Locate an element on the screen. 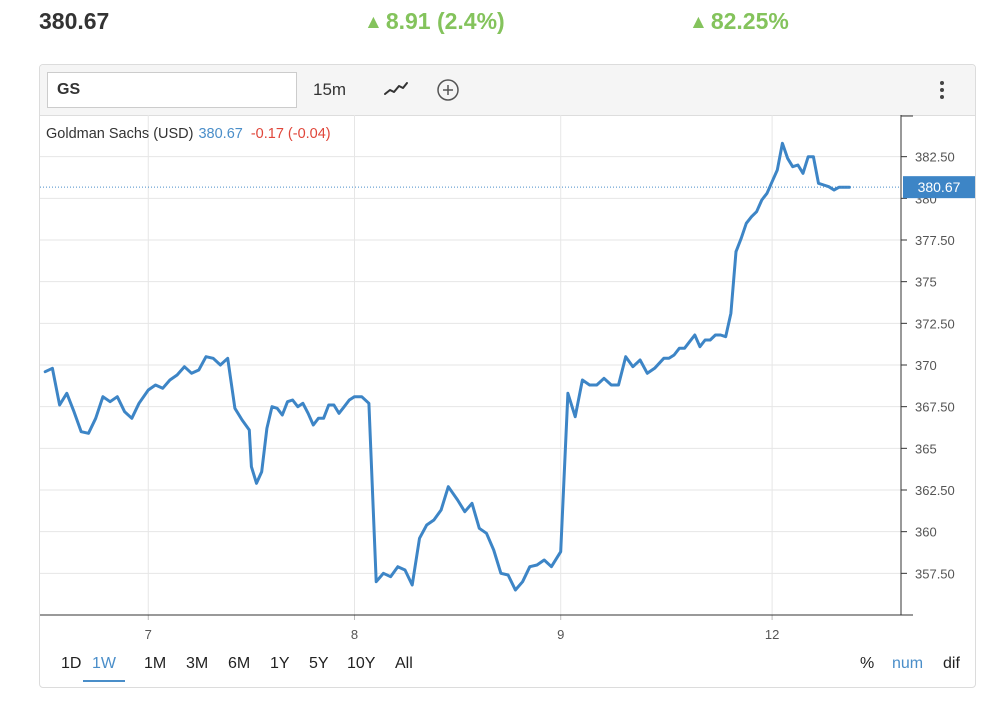 This screenshot has height=701, width=994. mode-button-percent: % is located at coordinates (867, 663).